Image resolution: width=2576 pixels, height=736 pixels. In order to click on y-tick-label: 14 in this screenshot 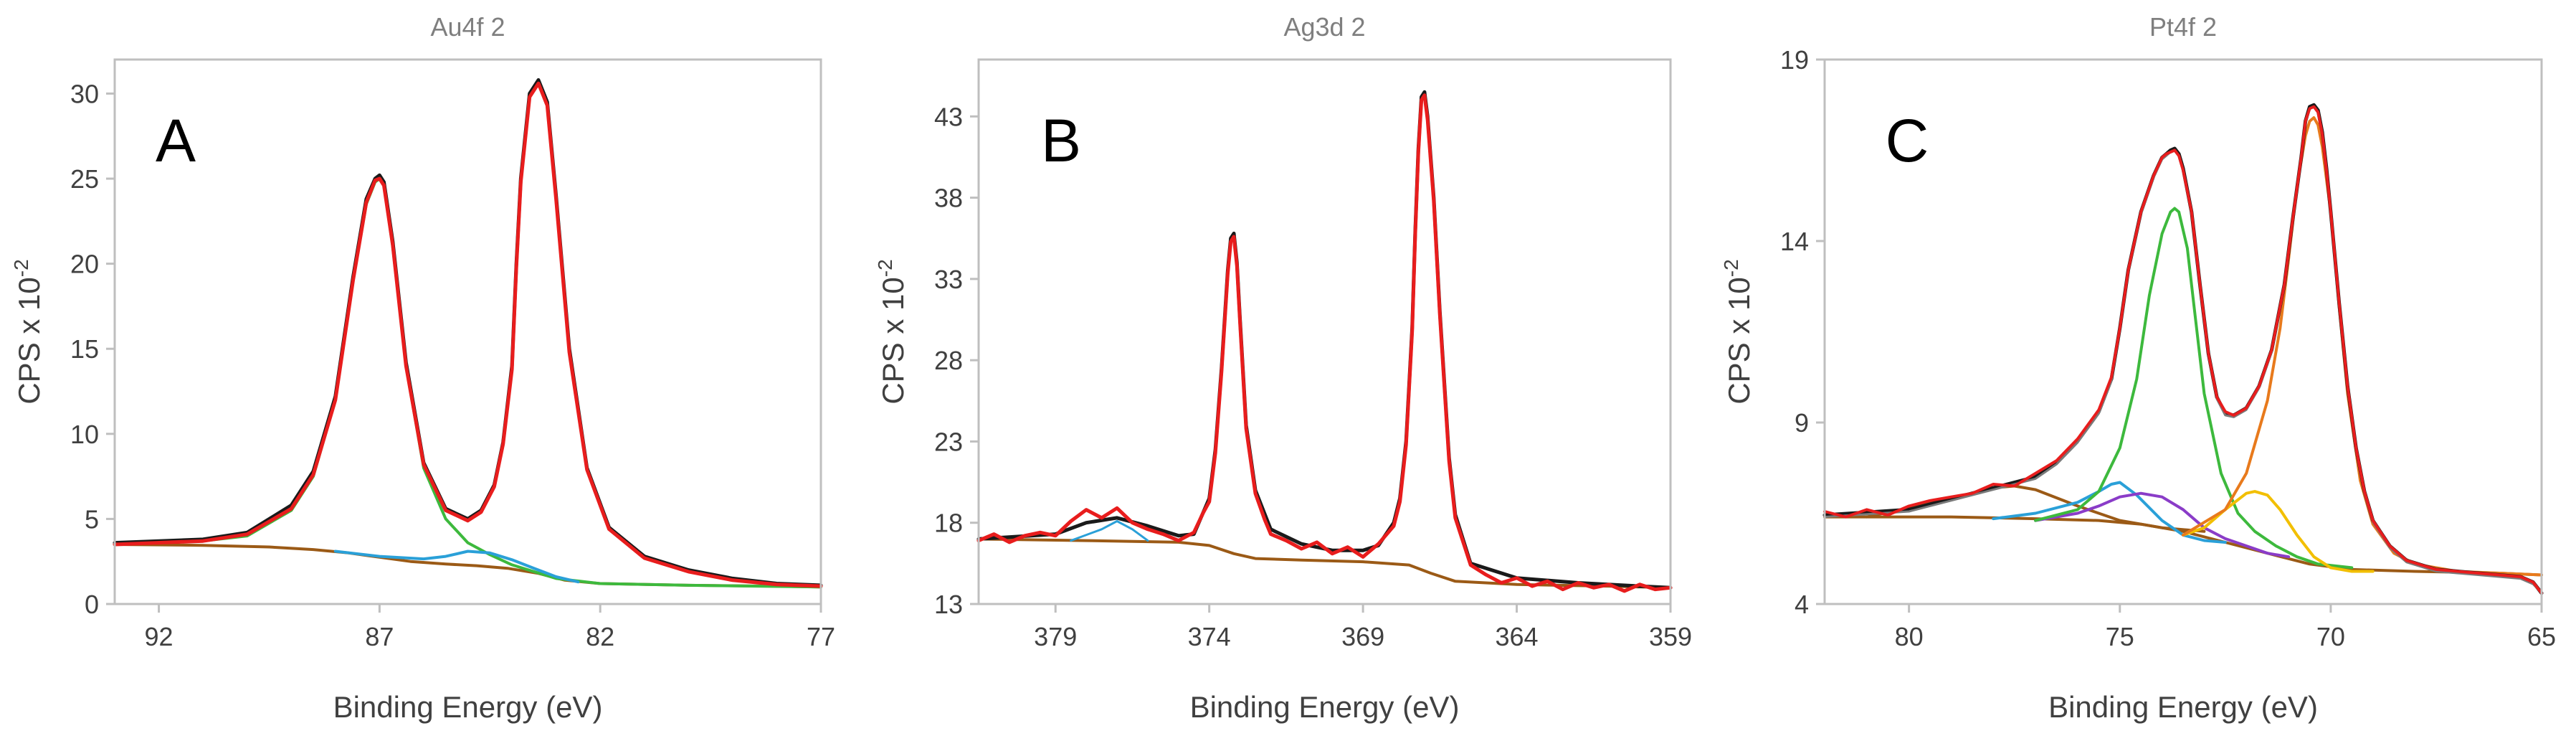, I will do `click(1794, 241)`.